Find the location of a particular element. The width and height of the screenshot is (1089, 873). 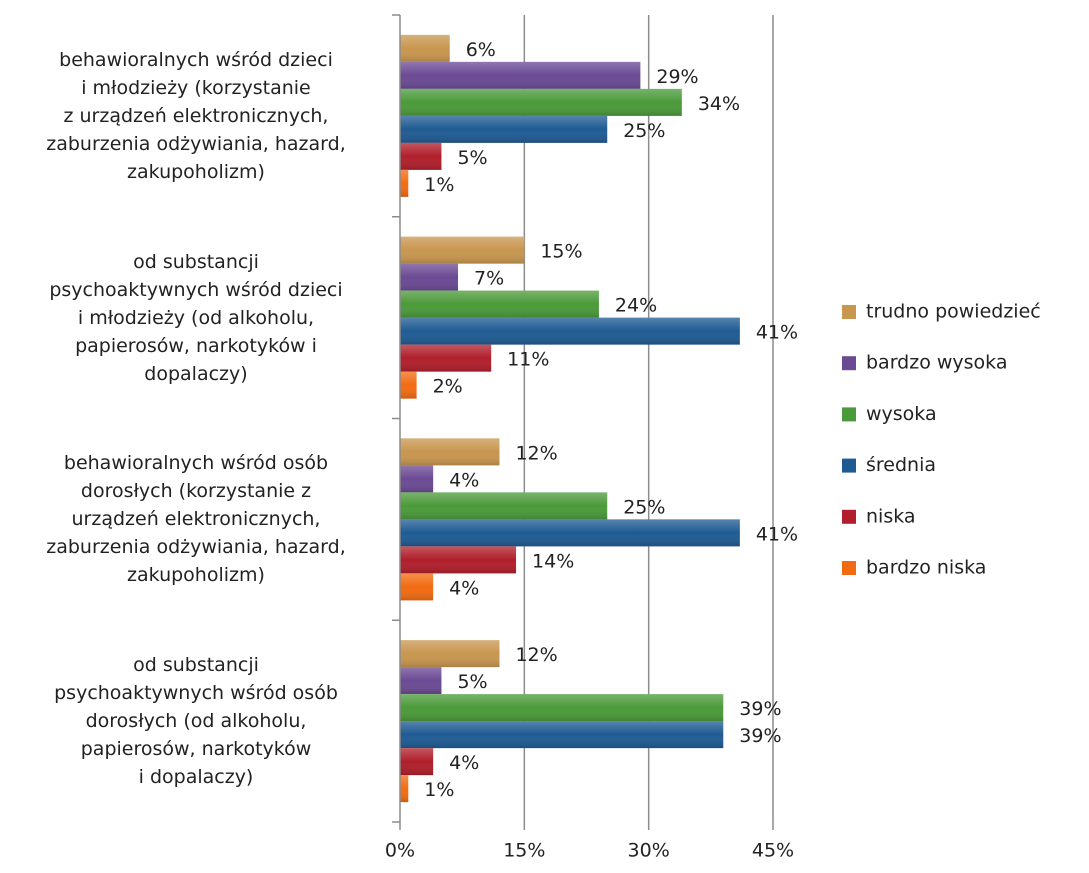

x-tick-label: 30% is located at coordinates (649, 851).